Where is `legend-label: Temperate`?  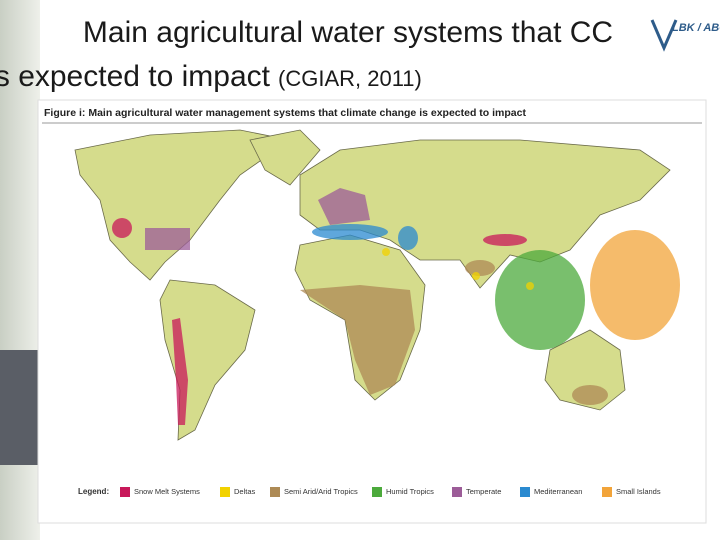
legend-label: Temperate is located at coordinates (483, 491).